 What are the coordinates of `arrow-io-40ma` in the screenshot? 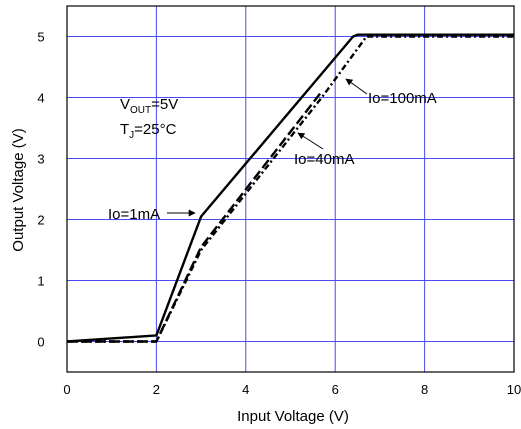 It's located at (310, 141).